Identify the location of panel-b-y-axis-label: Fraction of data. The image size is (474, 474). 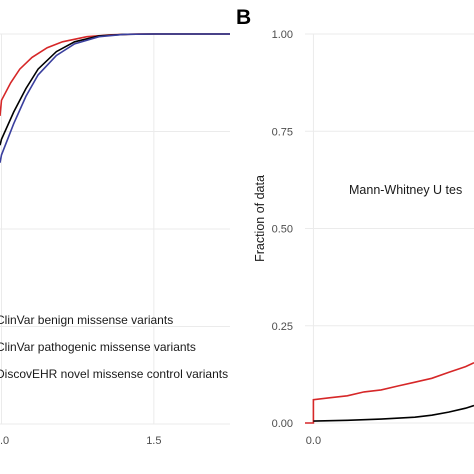
(260, 218).